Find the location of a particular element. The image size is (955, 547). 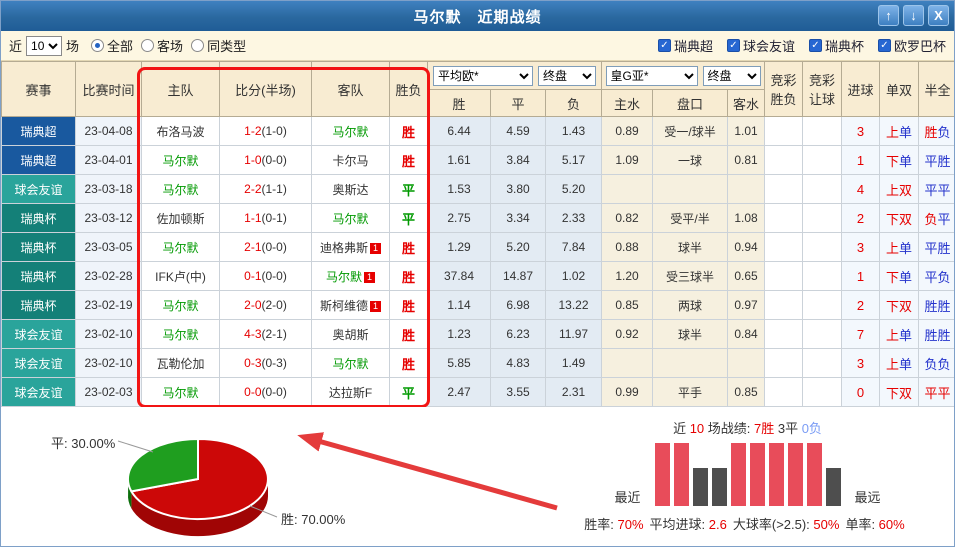

move-up-button: ↑ is located at coordinates (888, 15).